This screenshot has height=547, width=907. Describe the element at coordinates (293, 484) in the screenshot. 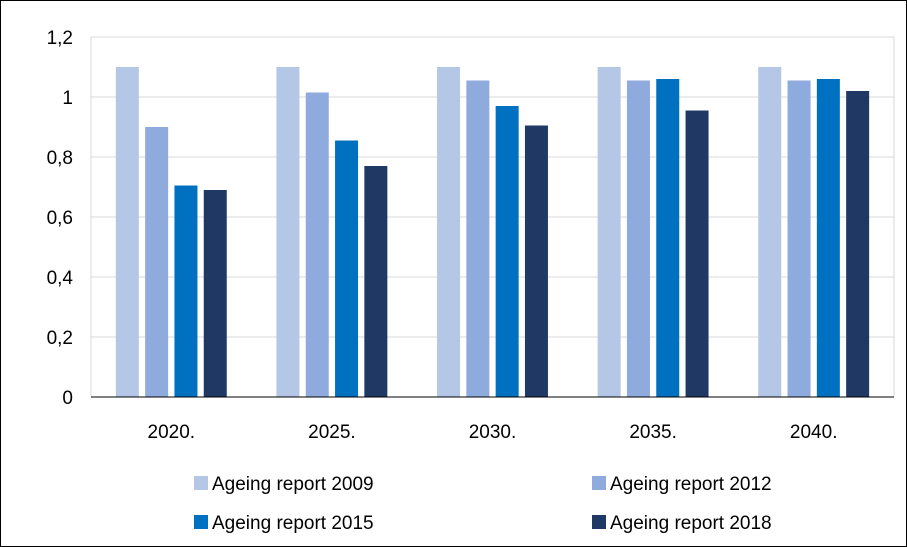

I see `legend-label: Ageing report 2009` at that location.